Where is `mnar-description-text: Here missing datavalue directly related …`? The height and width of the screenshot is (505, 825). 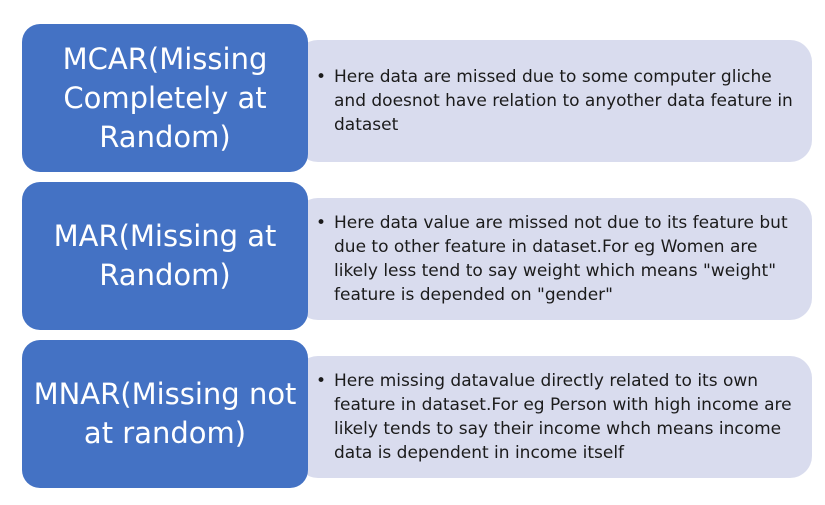
mnar-description-text: Here missing datavalue directly related … is located at coordinates (563, 417).